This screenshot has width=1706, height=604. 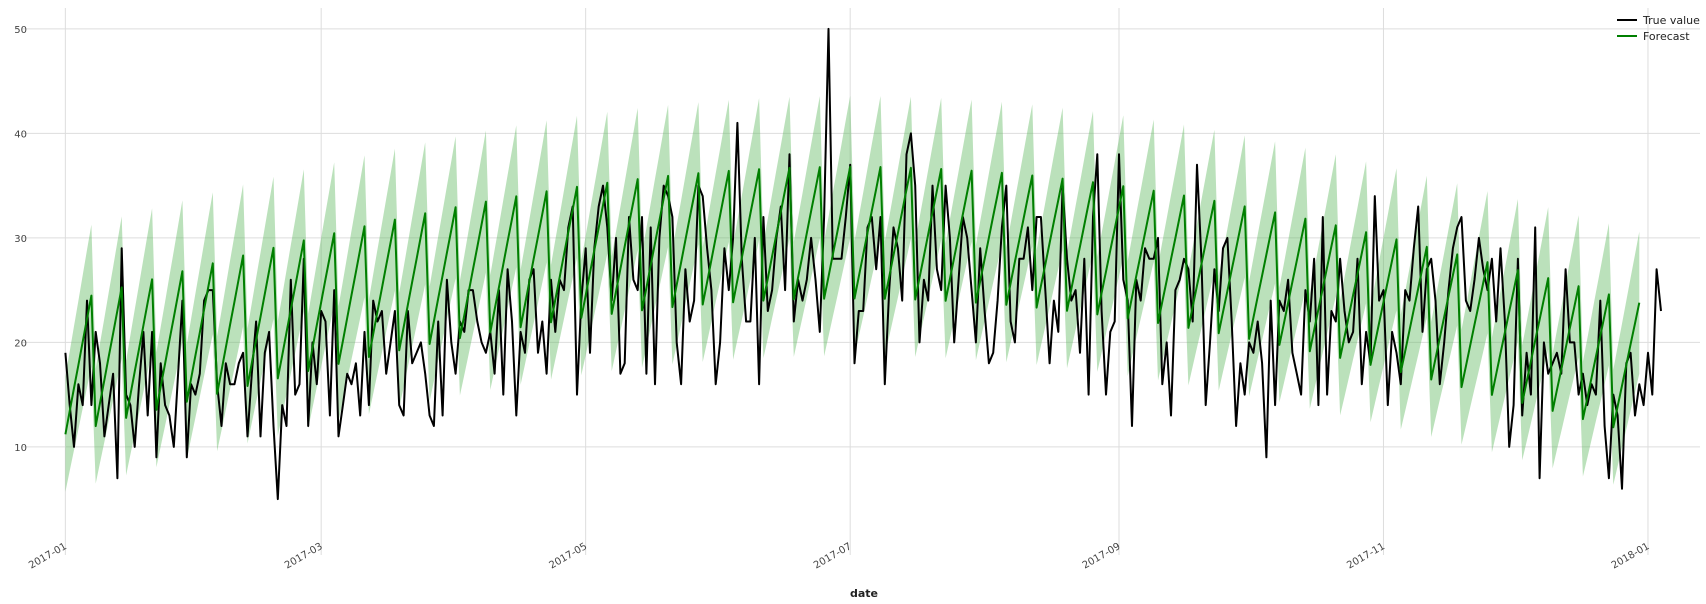 What do you see at coordinates (833, 556) in the screenshot?
I see `x-tick-label: 2017-07` at bounding box center [833, 556].